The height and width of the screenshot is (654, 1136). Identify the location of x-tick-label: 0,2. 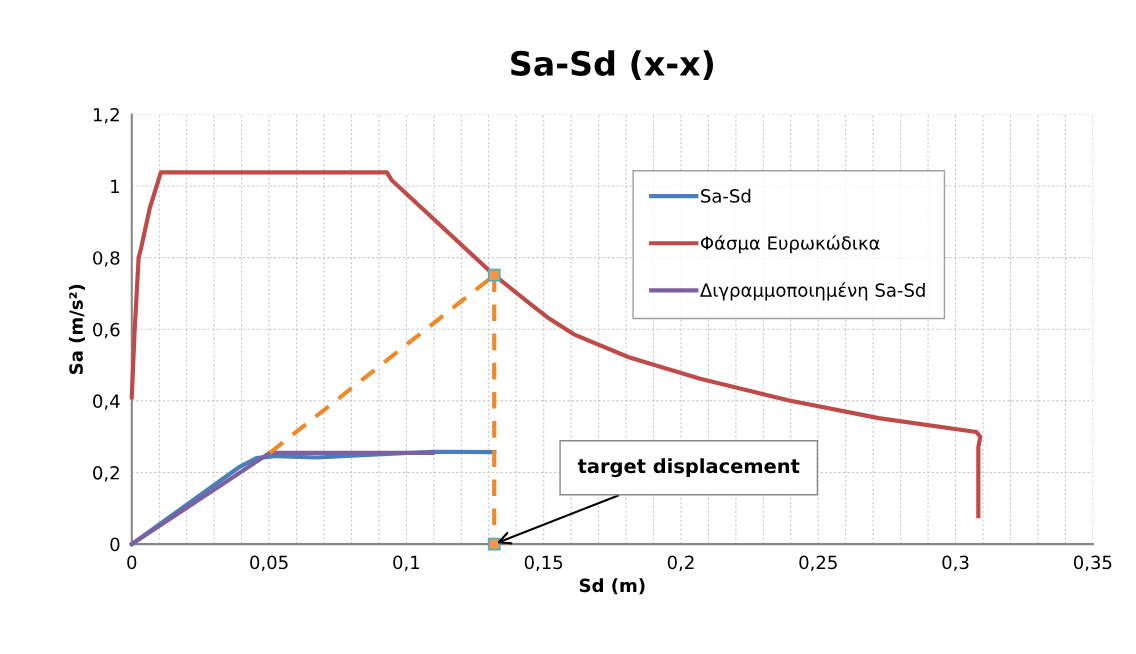
(680, 563).